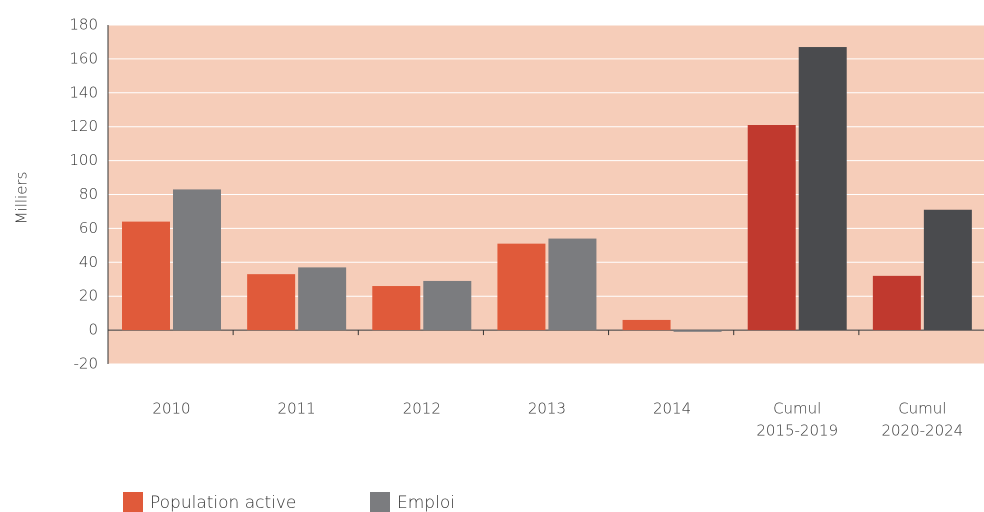 The width and height of the screenshot is (984, 512). Describe the element at coordinates (672, 409) in the screenshot. I see `x-tick-label: 2014` at that location.